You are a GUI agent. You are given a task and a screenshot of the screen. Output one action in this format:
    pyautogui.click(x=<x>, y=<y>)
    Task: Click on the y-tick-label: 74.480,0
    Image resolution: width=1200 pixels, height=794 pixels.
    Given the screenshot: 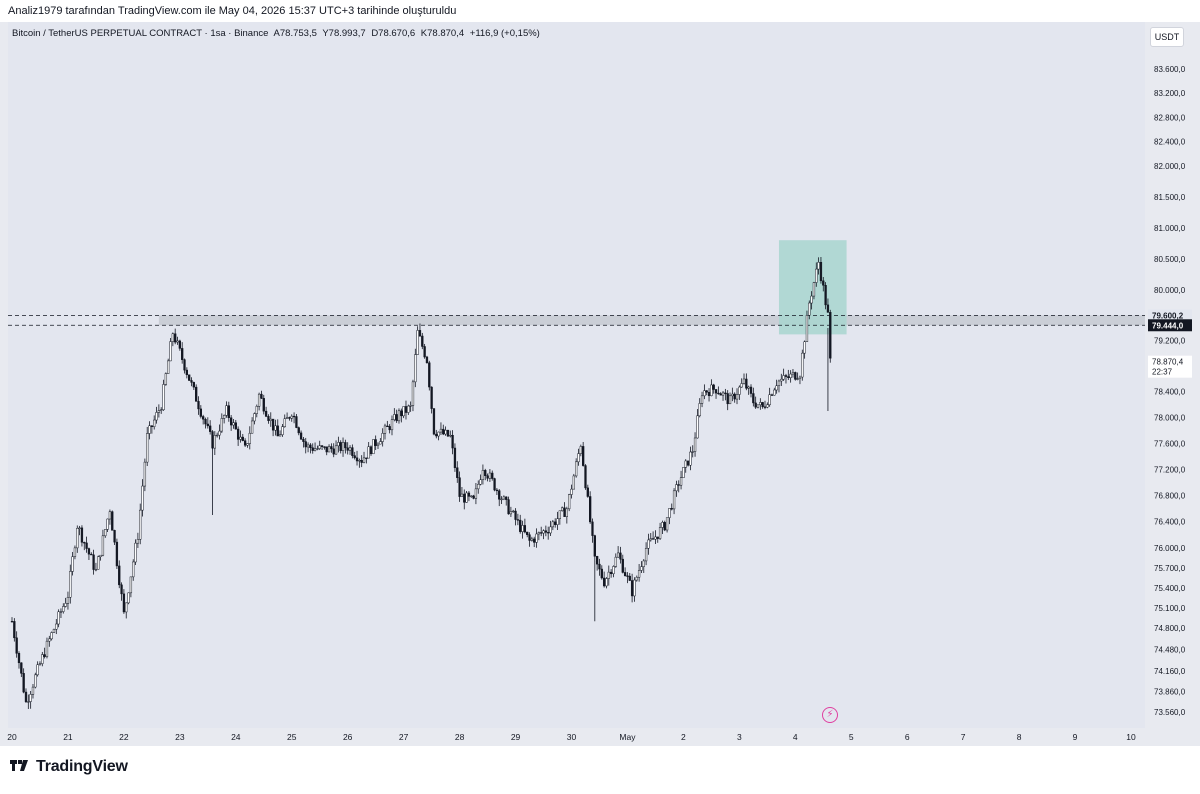 What is the action you would take?
    pyautogui.click(x=1170, y=650)
    